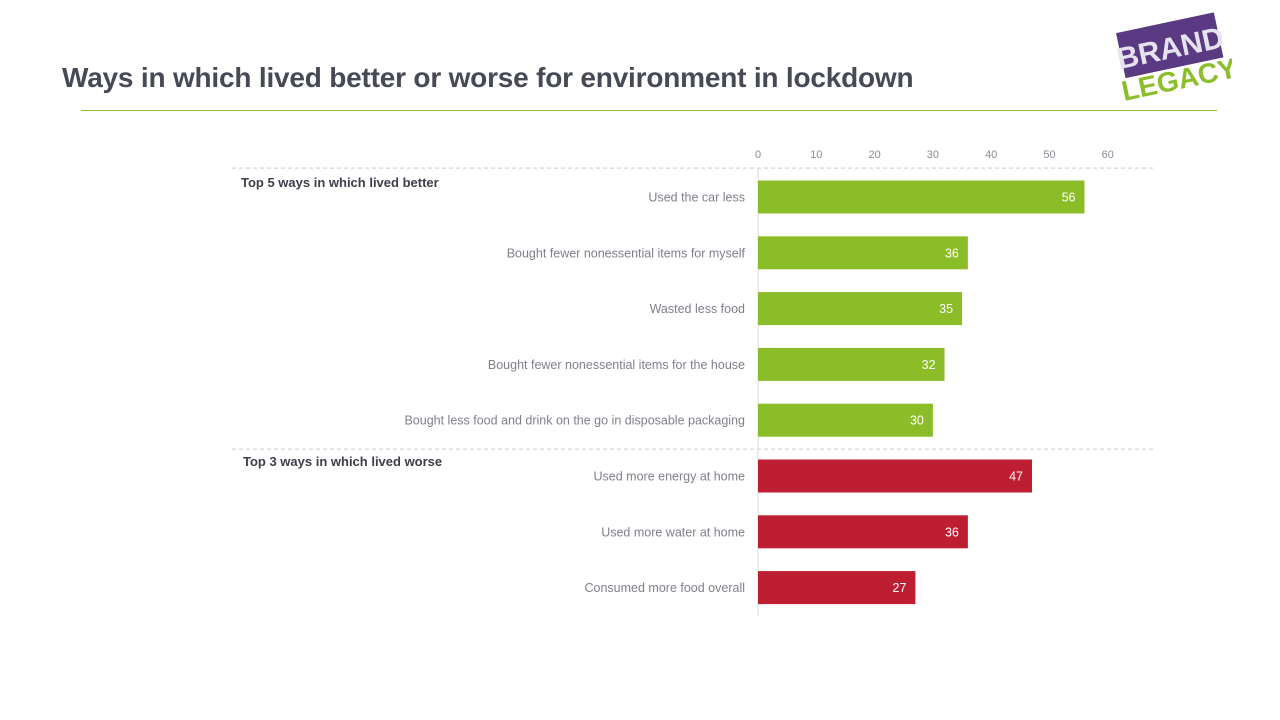 Image resolution: width=1280 pixels, height=720 pixels. Describe the element at coordinates (1069, 198) in the screenshot. I see `data-label: 56` at that location.